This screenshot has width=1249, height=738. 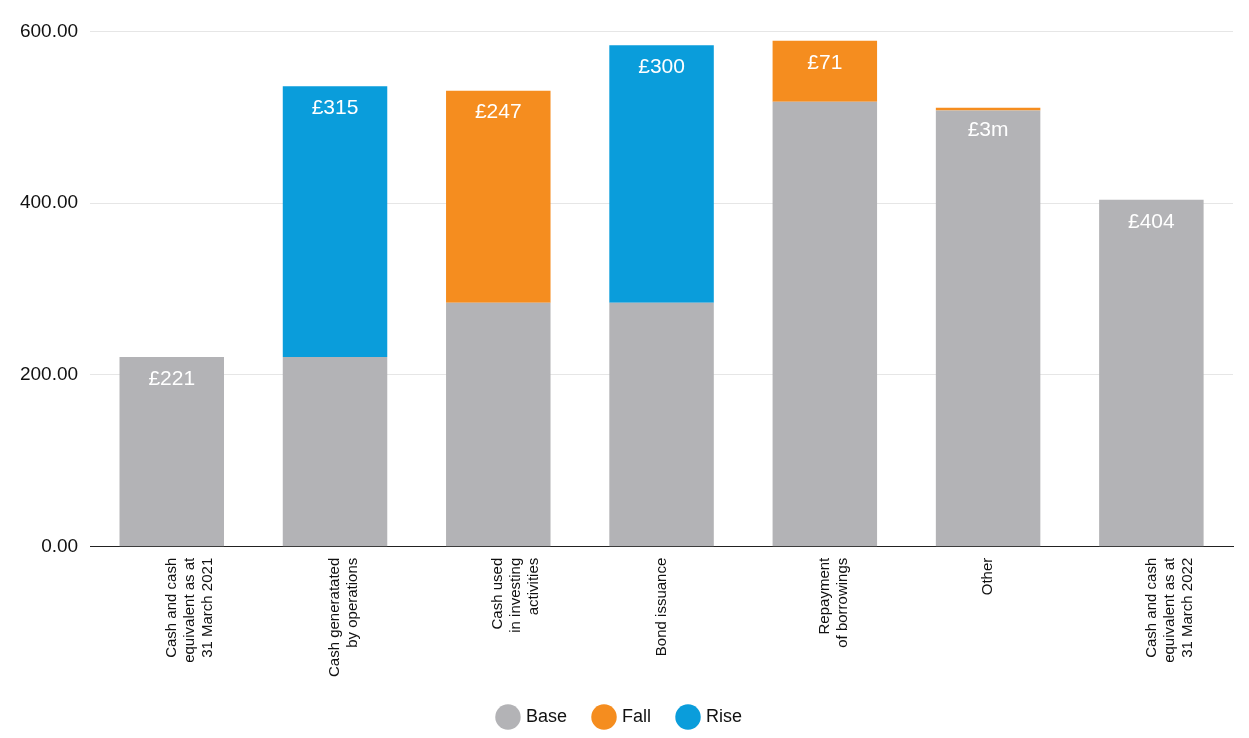 What do you see at coordinates (637, 715) in the screenshot?
I see `legend-label: Fall` at bounding box center [637, 715].